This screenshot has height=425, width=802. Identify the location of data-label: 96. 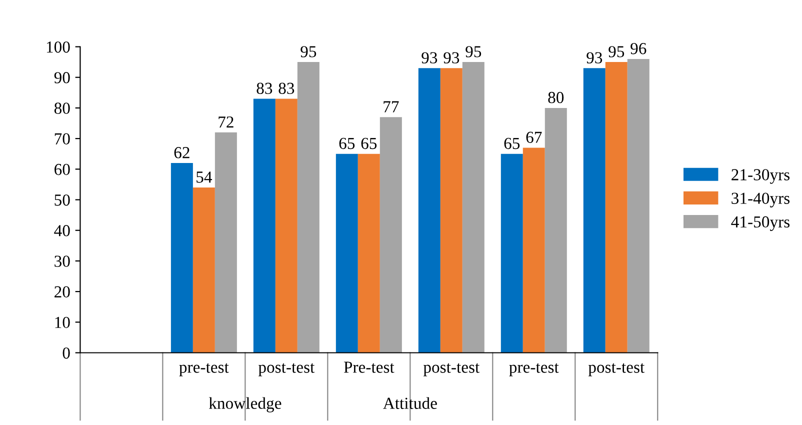
(638, 48).